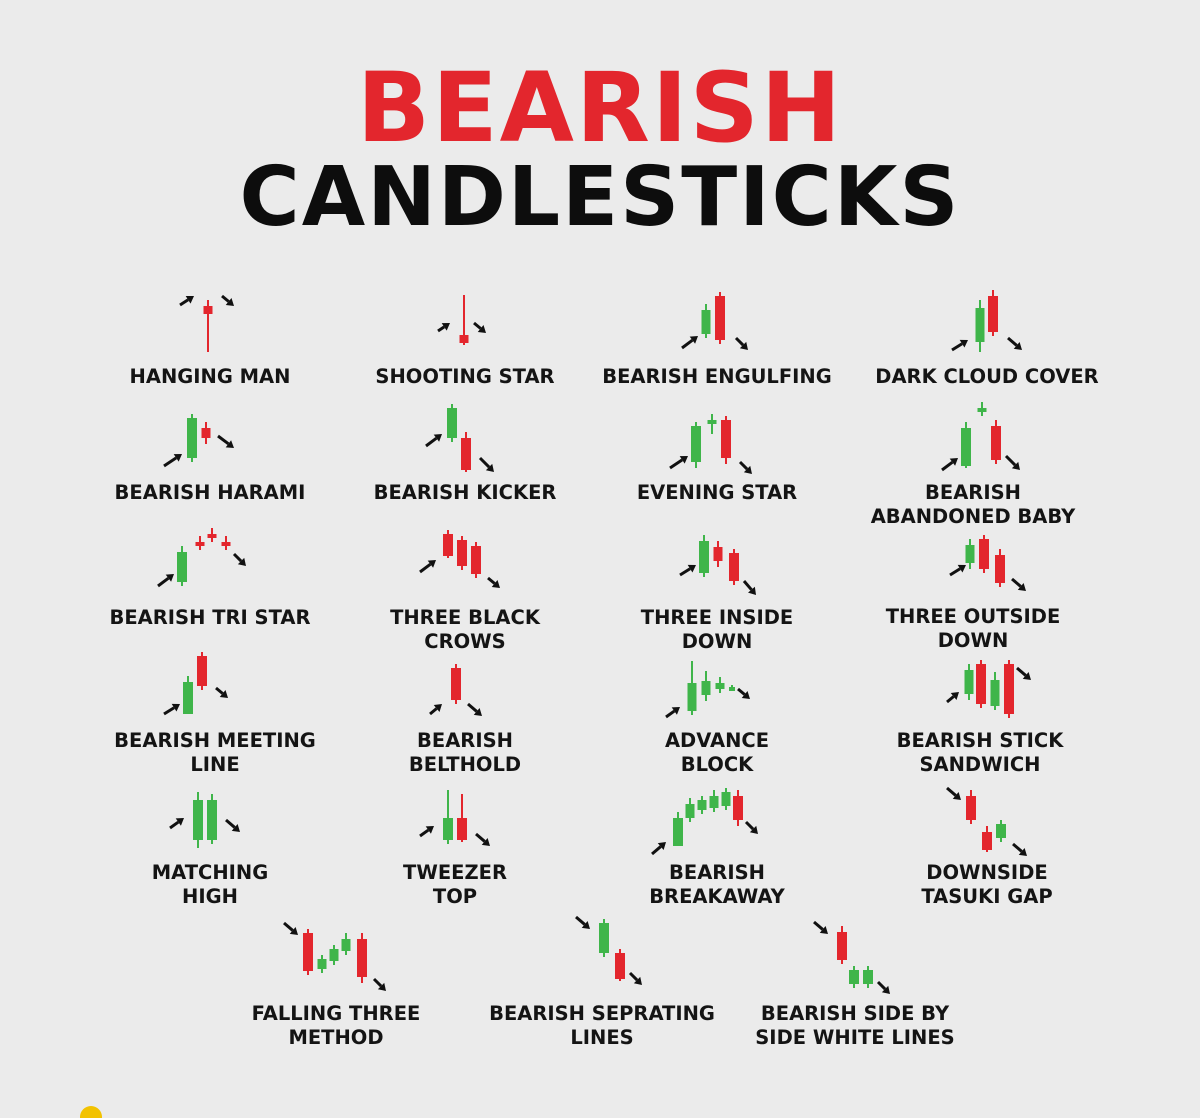 This screenshot has height=1118, width=1200. I want to click on bearish-stick-sandwich-label: BEARISH STICK SANDWICH, so click(980, 753).